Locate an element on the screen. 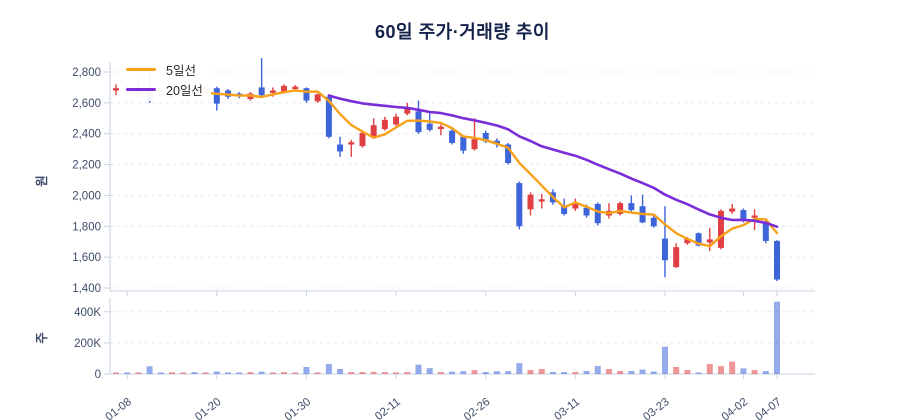  legend-item-ma5: 5일선 is located at coordinates (164, 69).